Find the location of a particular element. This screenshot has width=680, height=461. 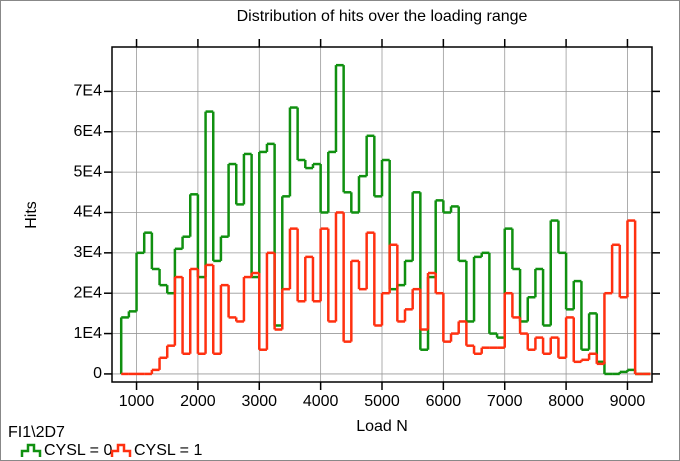

note: FI1\2D7 is located at coordinates (36, 432).